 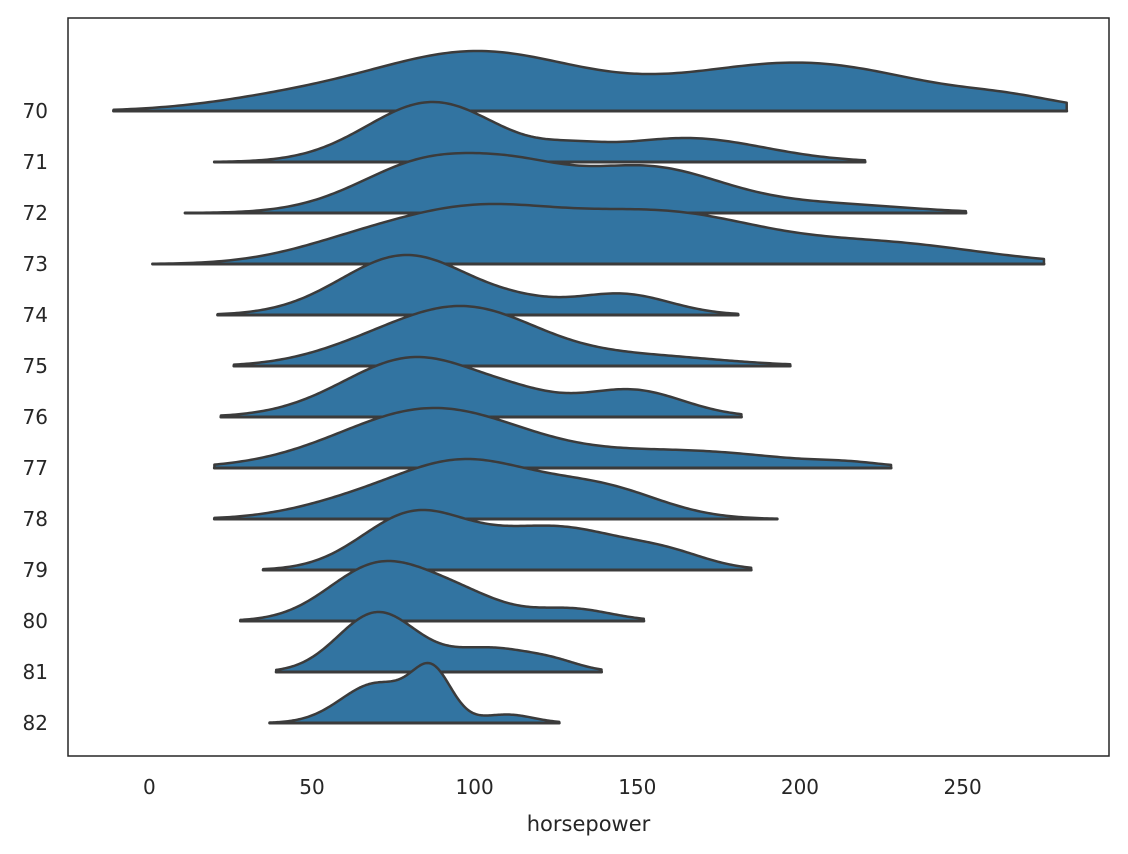 What do you see at coordinates (35, 264) in the screenshot?
I see `y-tick-label-73: 73` at bounding box center [35, 264].